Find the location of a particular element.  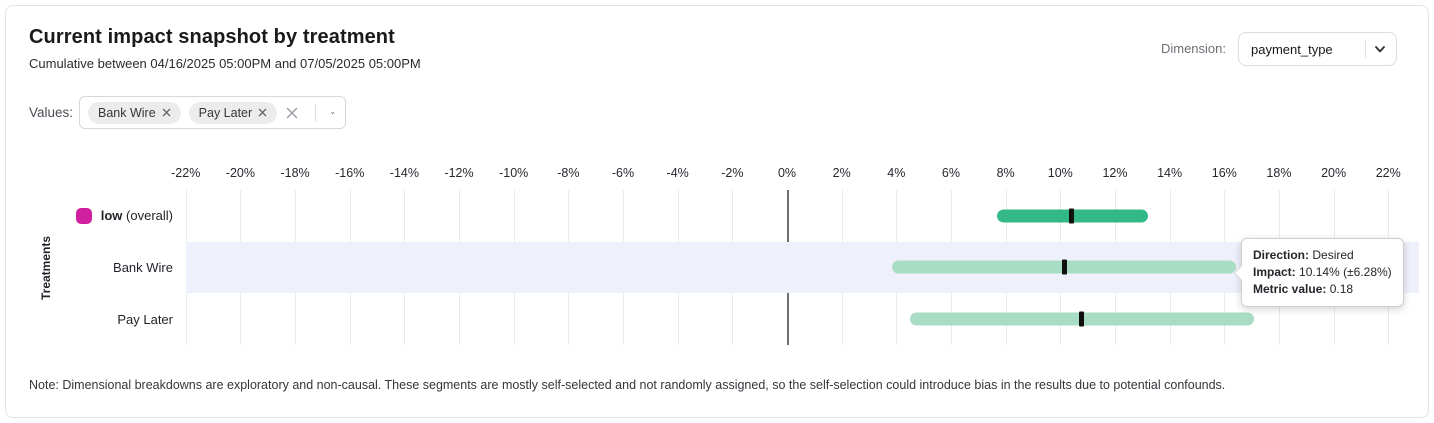

x-axis-tick-label: -20% is located at coordinates (240, 173).